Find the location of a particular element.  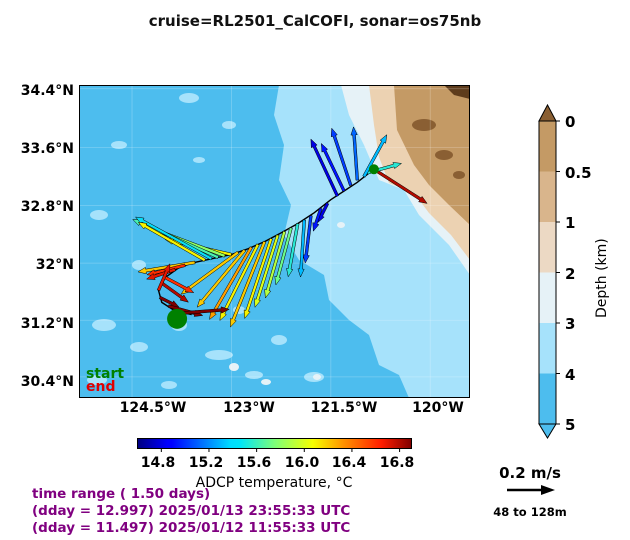

y-tick-label: 34.4°N is located at coordinates (47, 91).